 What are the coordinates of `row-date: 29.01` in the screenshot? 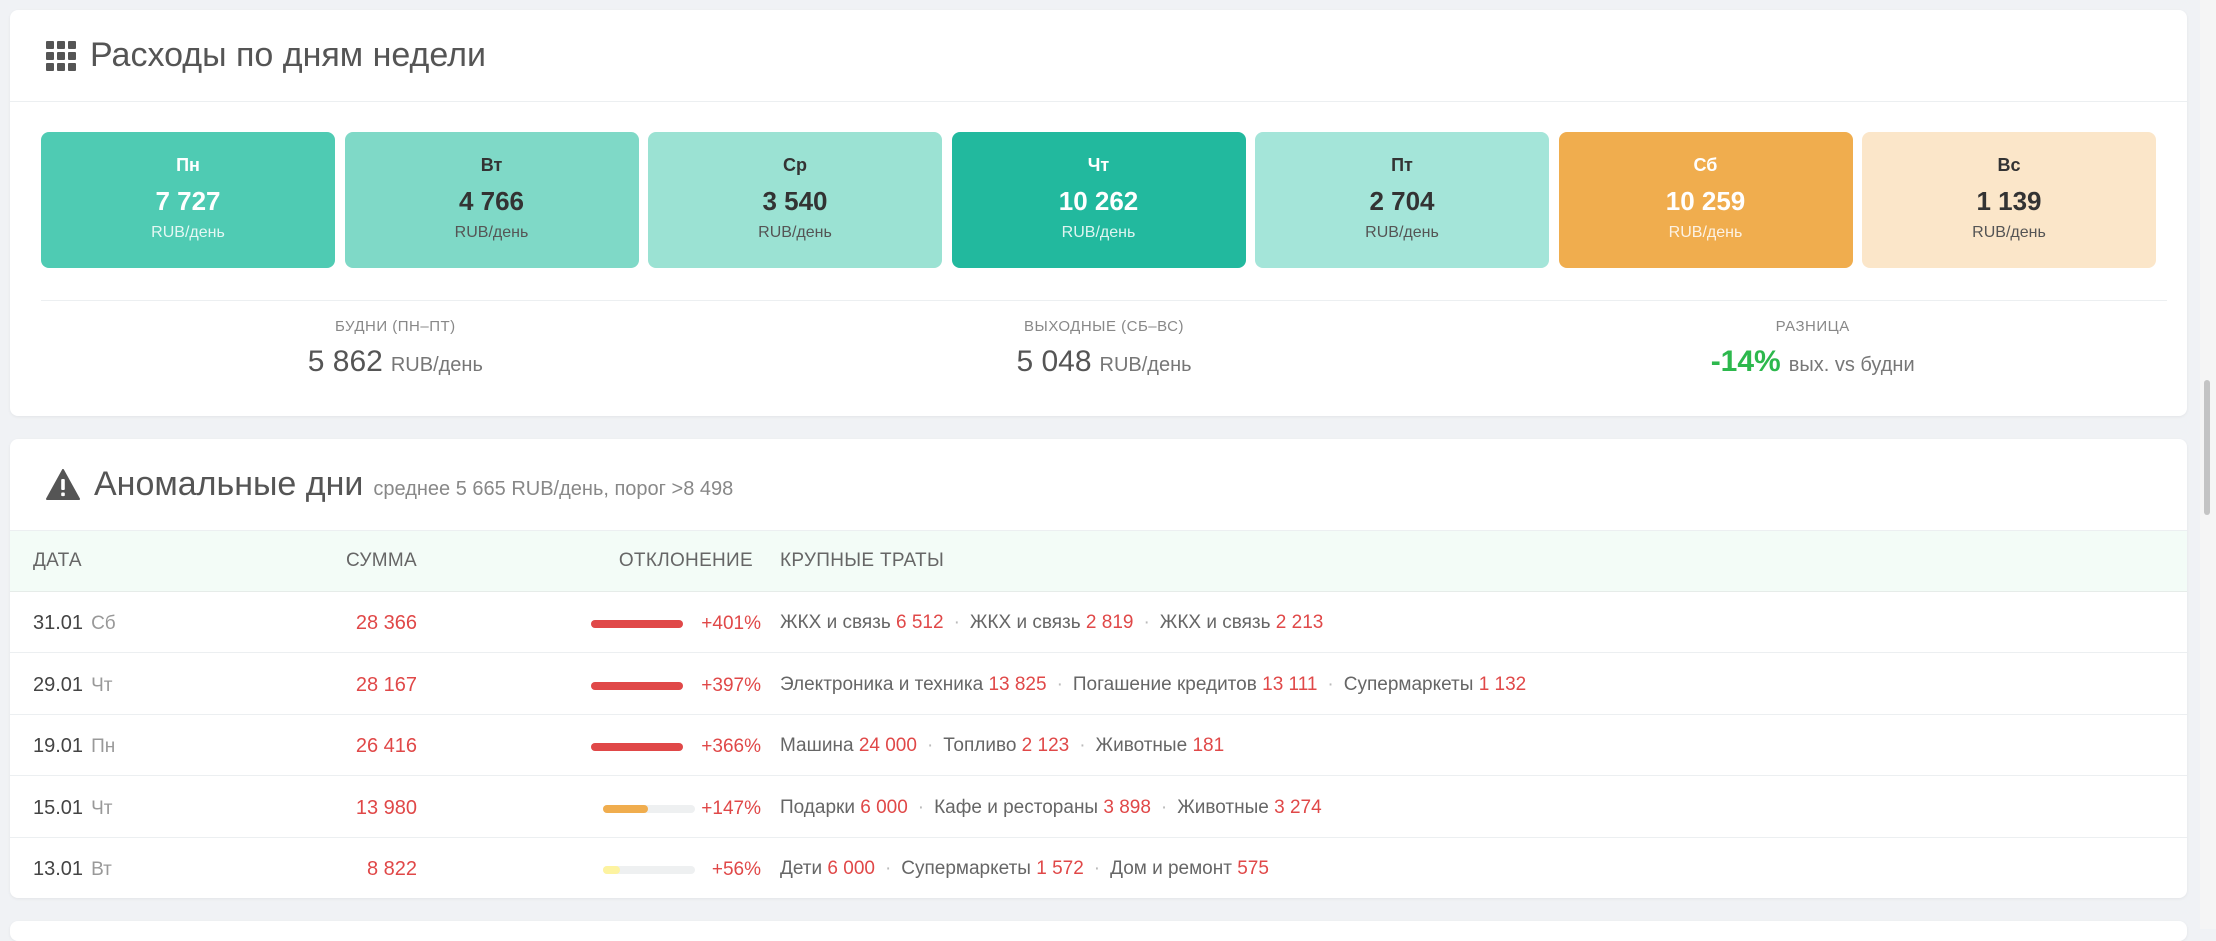 It's located at (58, 684).